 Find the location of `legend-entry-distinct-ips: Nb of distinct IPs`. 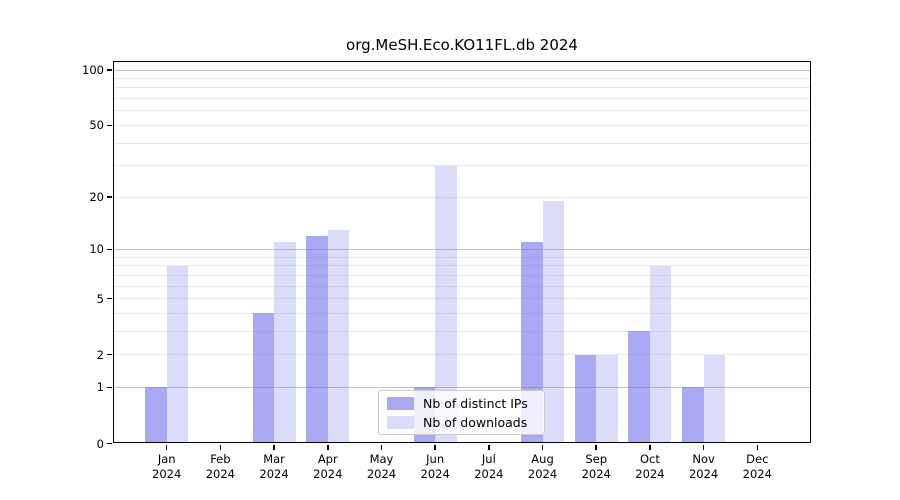

legend-entry-distinct-ips: Nb of distinct IPs is located at coordinates (461, 403).